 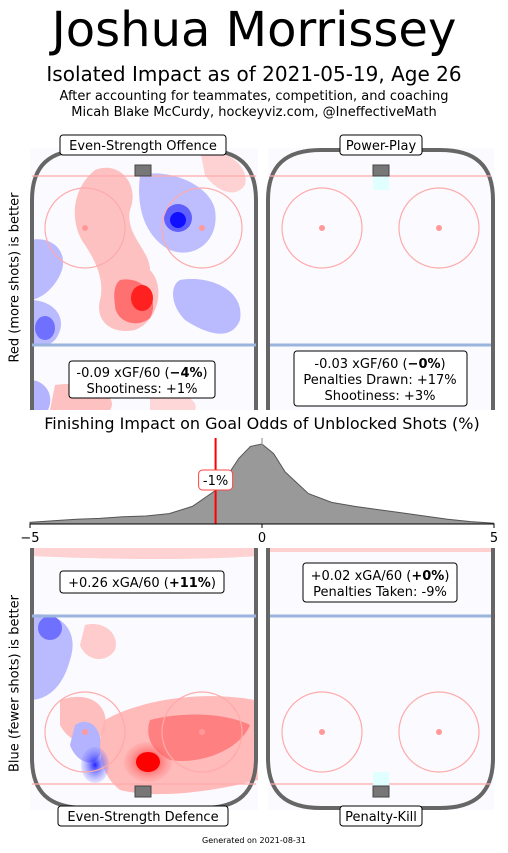 I want to click on penalty-kill-stats: +0.02 xGA/60 (+0%) Penalties Taken: -9%, so click(x=380, y=582).